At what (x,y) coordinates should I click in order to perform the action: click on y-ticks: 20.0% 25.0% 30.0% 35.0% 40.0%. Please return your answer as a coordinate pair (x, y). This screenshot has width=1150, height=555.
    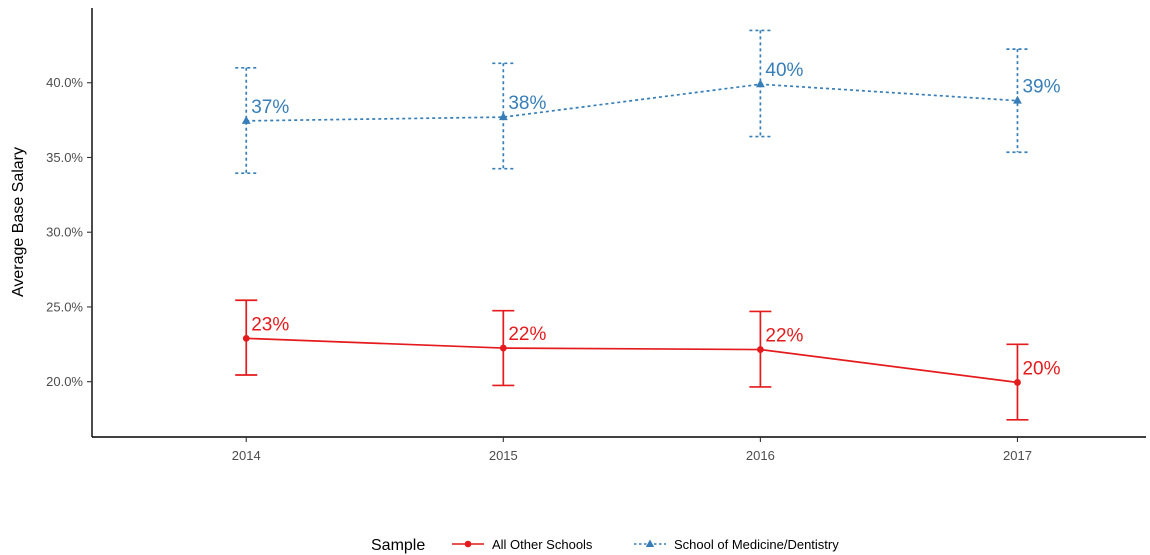
    Looking at the image, I should click on (69, 232).